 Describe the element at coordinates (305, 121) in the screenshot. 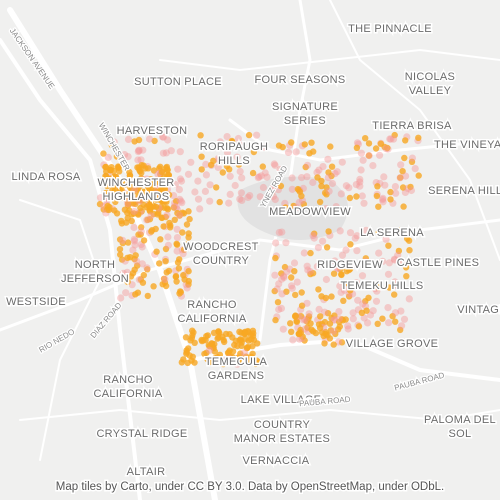

I see `place-label: SERIES` at that location.